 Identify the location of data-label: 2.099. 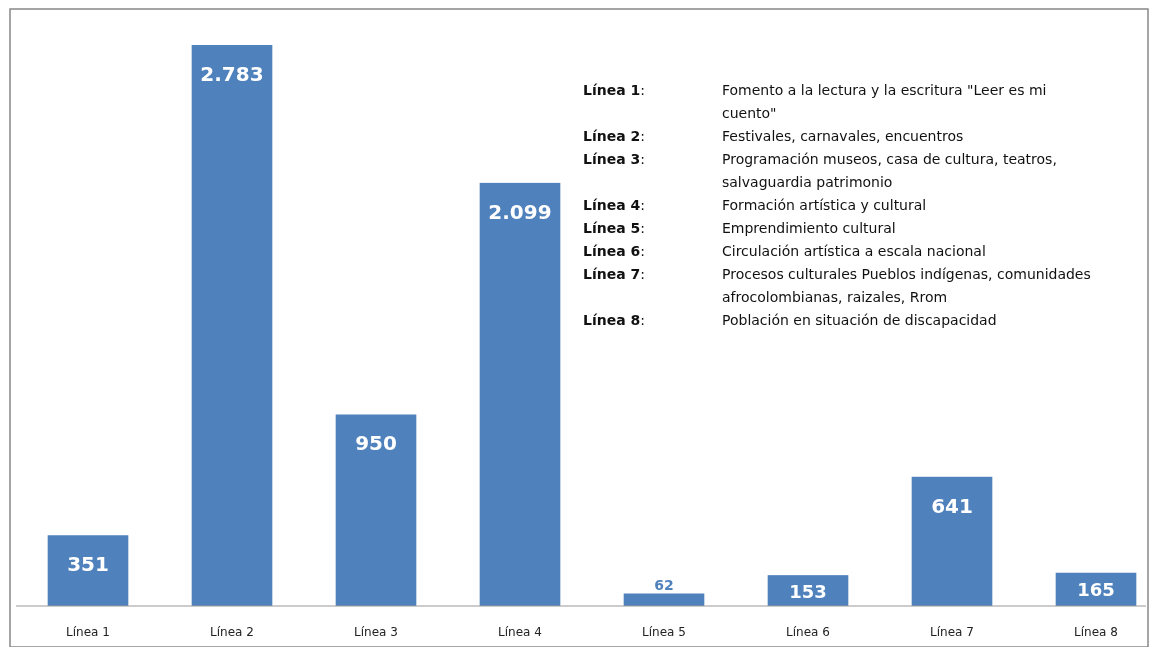
(520, 211).